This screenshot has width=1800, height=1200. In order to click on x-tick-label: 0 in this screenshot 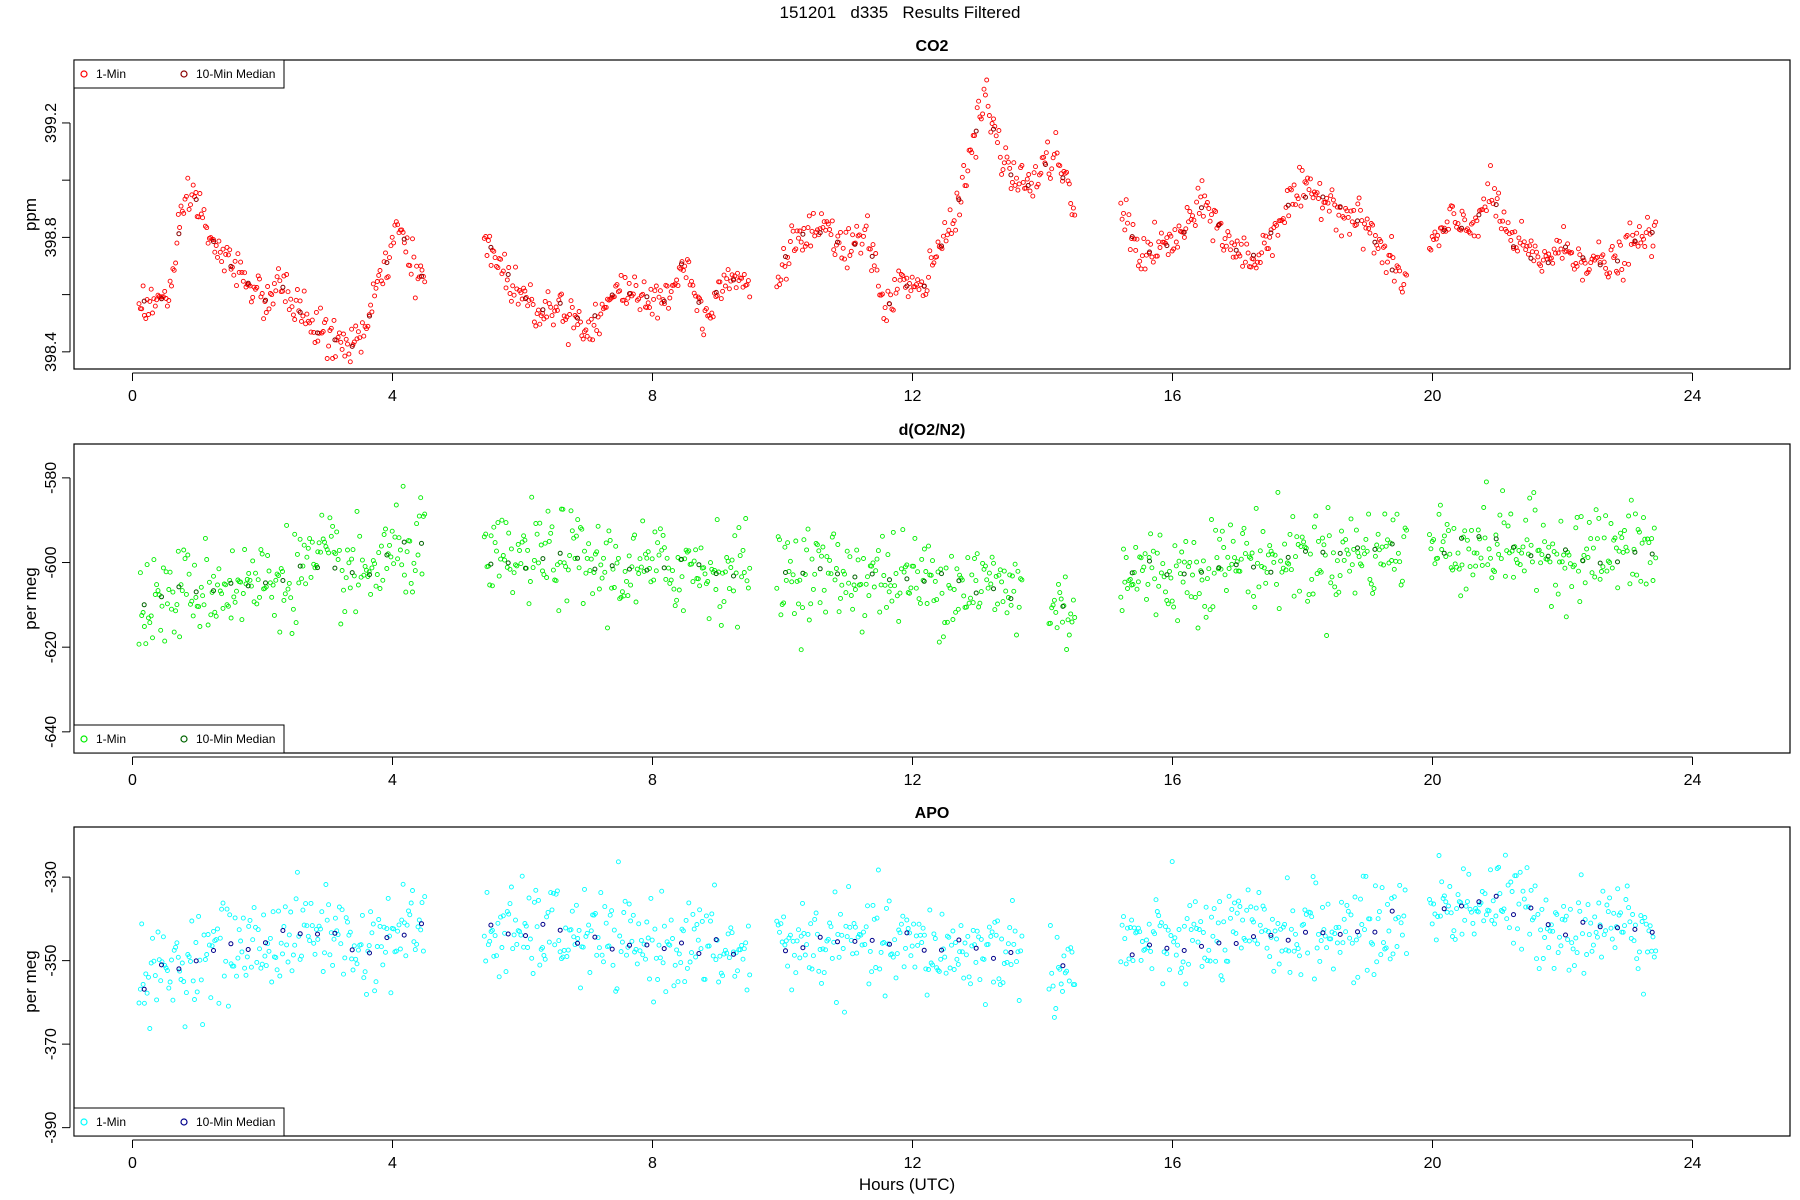, I will do `click(132, 1163)`.